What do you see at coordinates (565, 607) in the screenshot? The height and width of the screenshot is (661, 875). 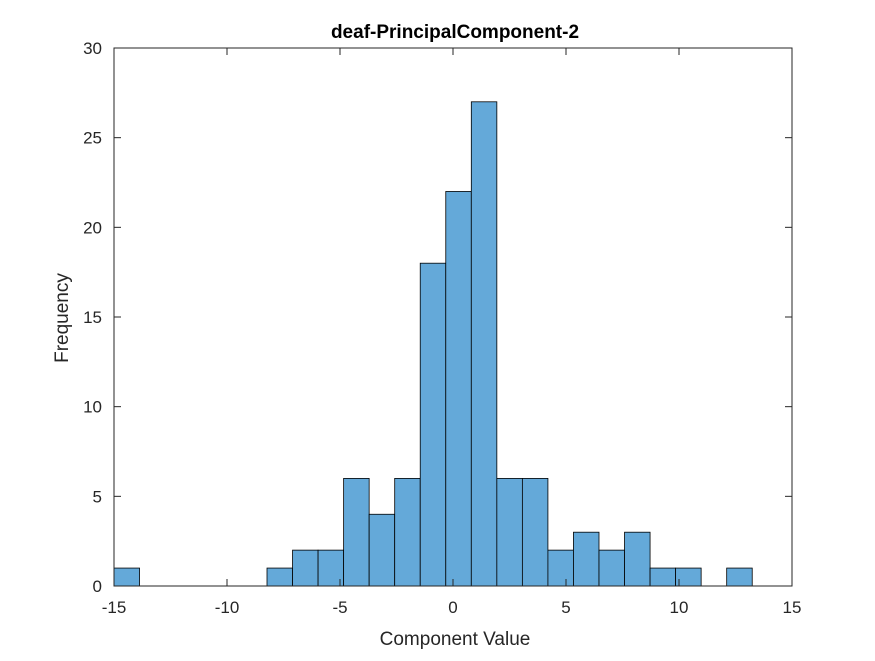 I see `x-tick-label: 5` at bounding box center [565, 607].